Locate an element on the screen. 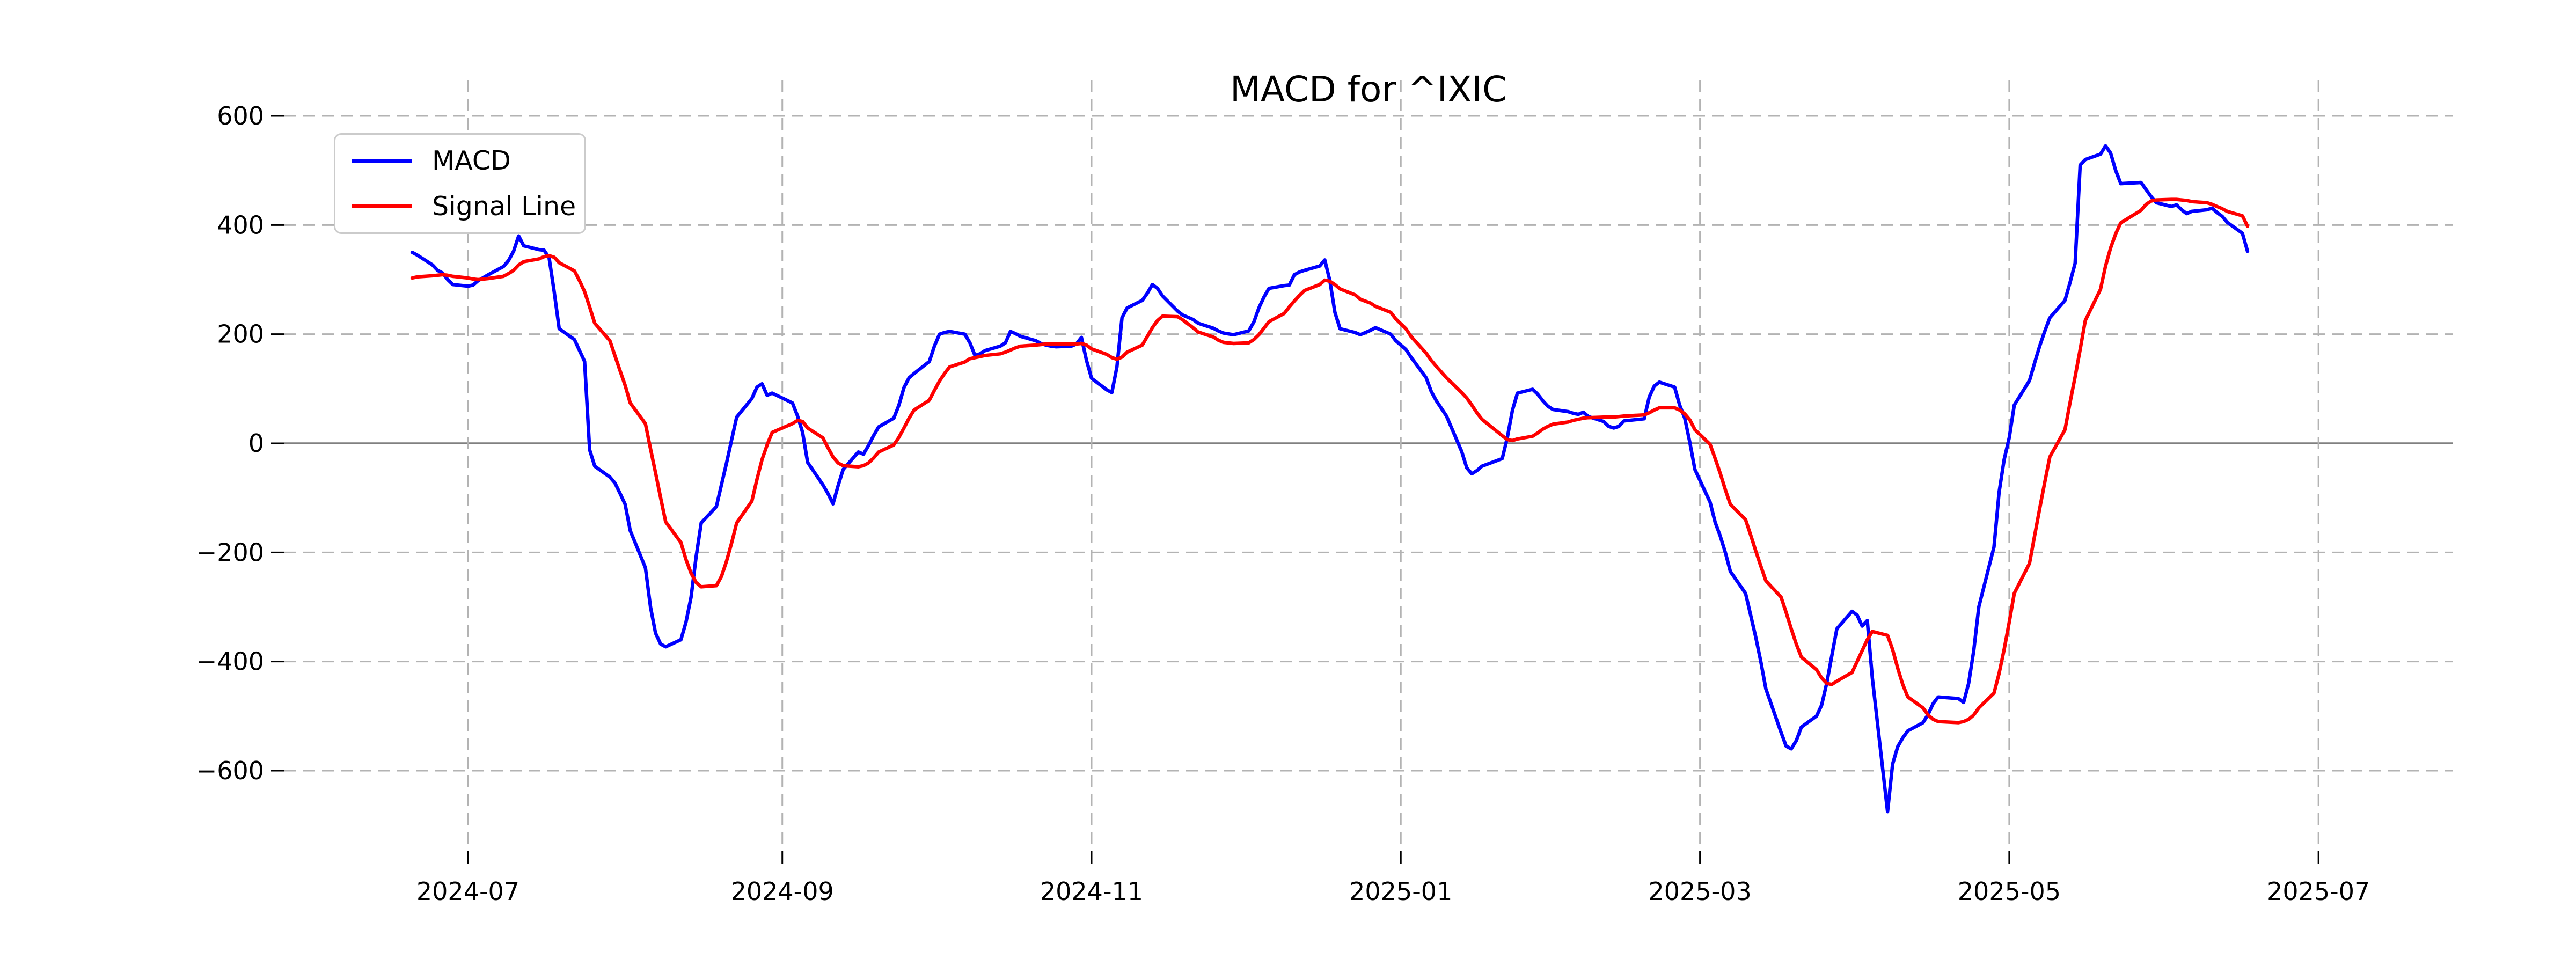 The image size is (2576, 966). legend-label-macd: MACD is located at coordinates (471, 160).